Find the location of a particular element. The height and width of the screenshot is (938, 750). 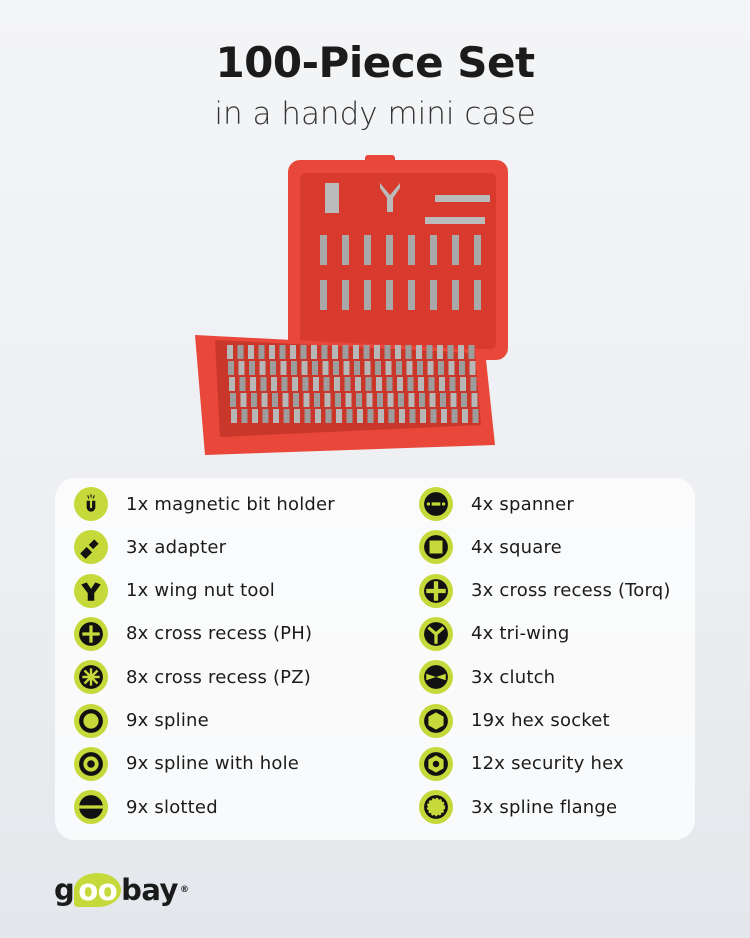

wing-nut-icon is located at coordinates (91, 590).